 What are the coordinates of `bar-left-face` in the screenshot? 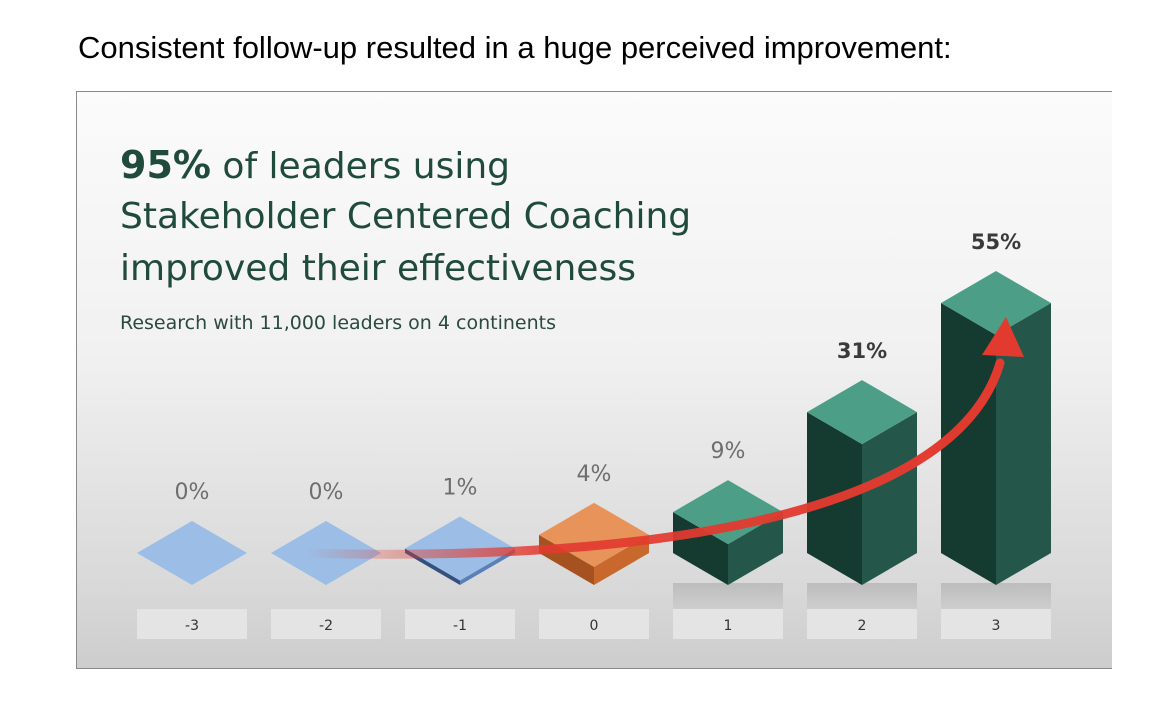 It's located at (968, 444).